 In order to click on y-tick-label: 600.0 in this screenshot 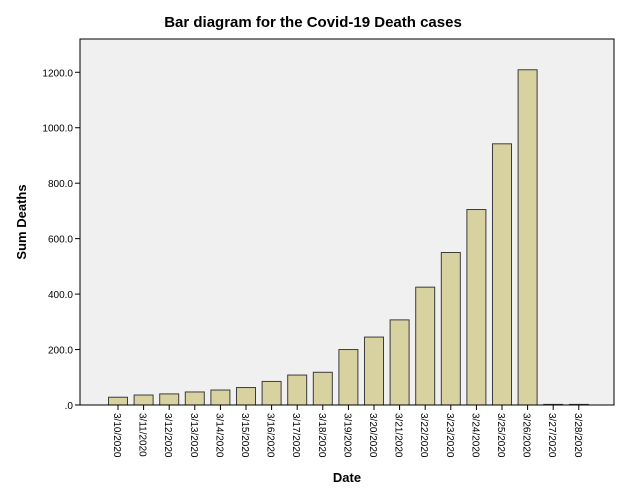, I will do `click(60, 240)`.